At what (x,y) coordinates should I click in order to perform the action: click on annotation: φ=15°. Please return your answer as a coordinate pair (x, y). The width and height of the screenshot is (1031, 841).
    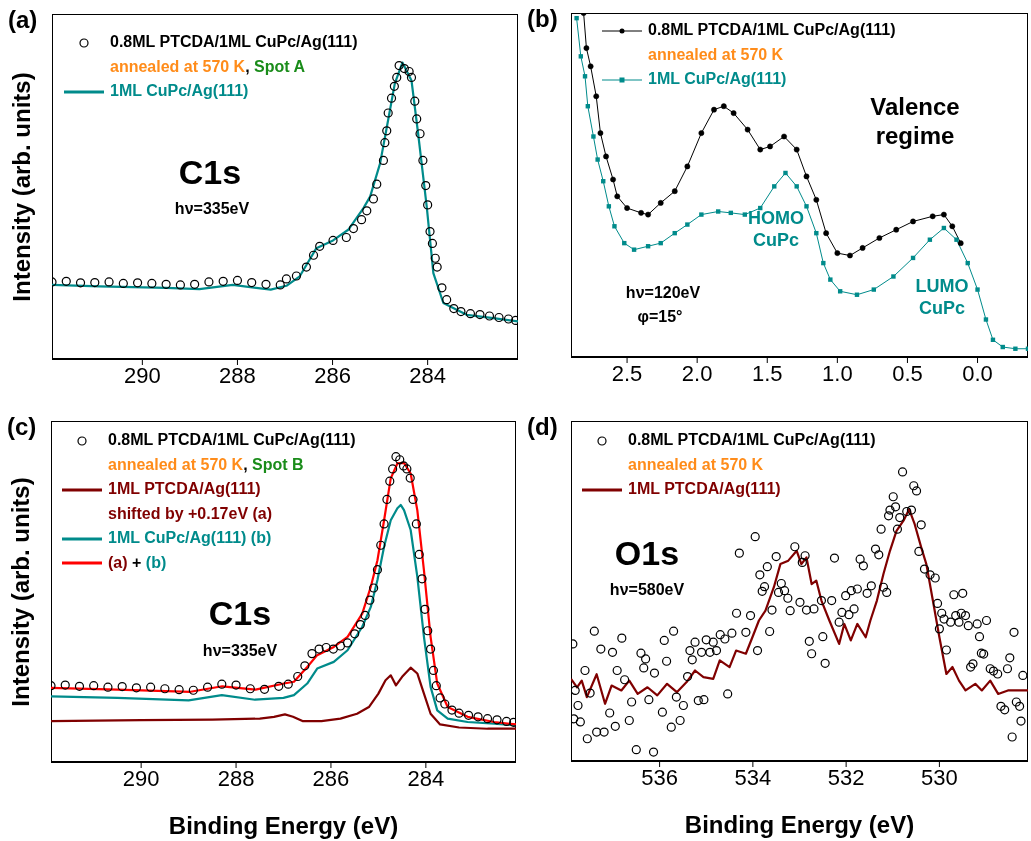
    Looking at the image, I should click on (660, 317).